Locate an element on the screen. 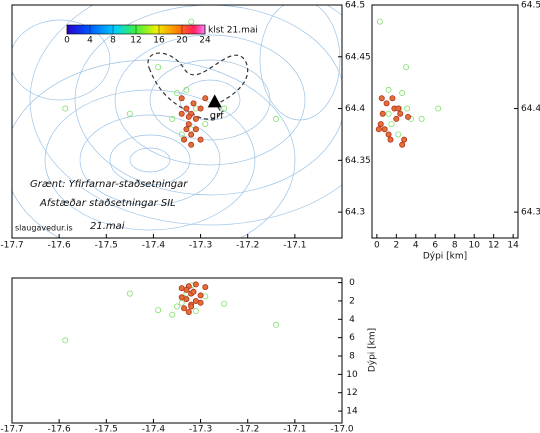  colorbar-tick-label: 4 is located at coordinates (90, 41).